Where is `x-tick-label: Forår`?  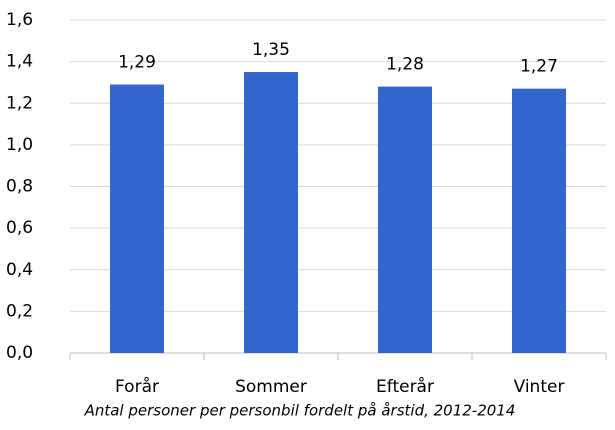 x-tick-label: Forår is located at coordinates (137, 386).